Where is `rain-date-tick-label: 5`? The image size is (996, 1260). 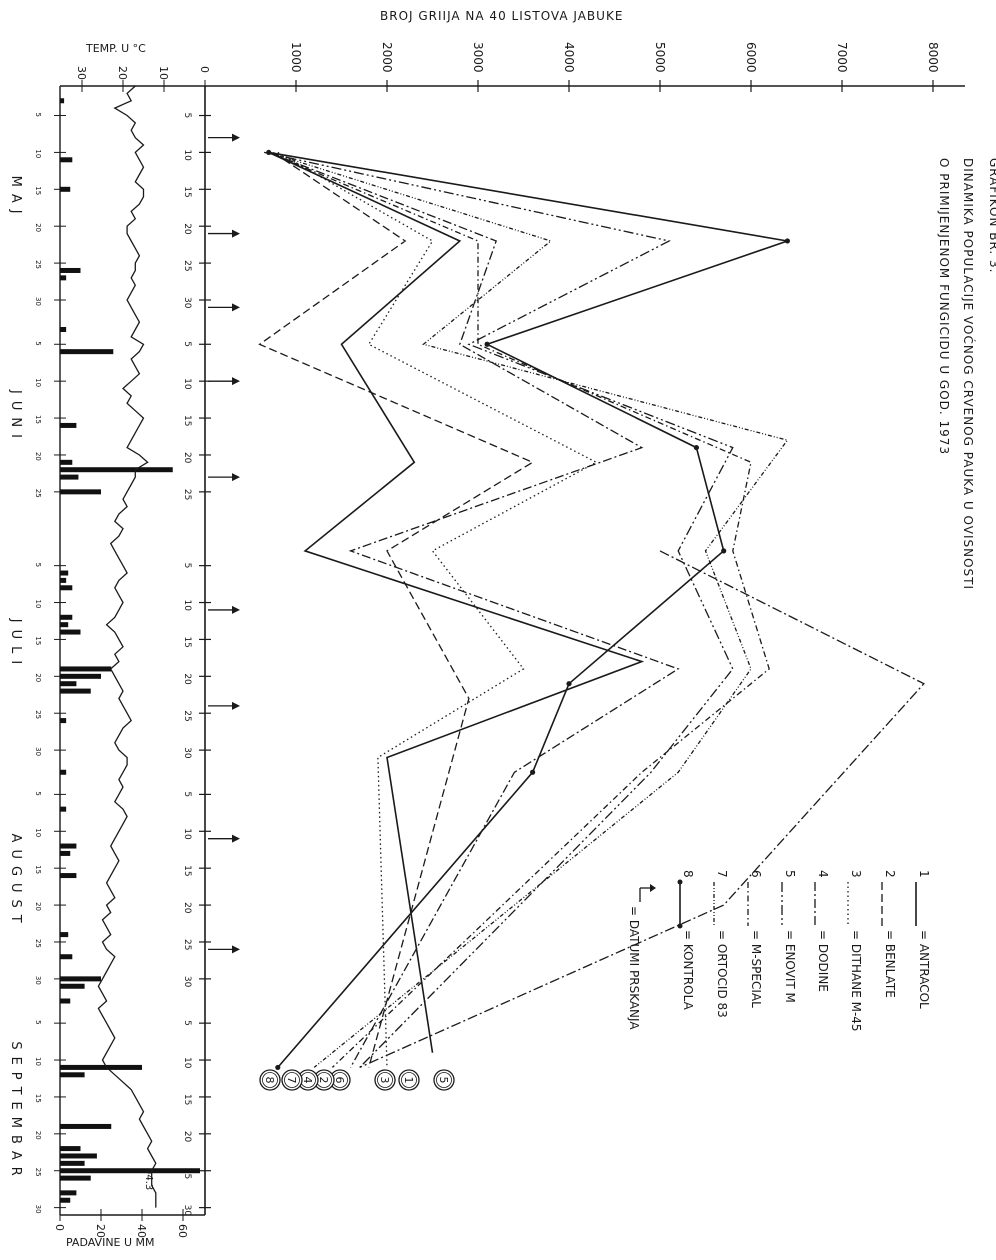 rain-date-tick-label: 5 is located at coordinates (38, 343).